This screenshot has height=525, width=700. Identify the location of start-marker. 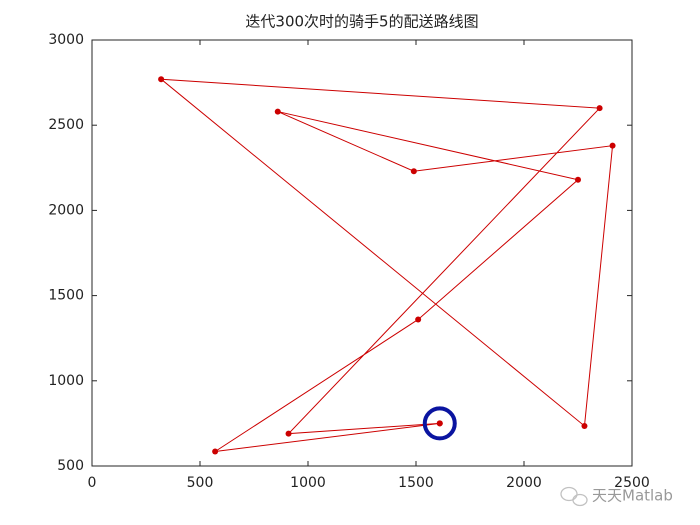
(439, 423).